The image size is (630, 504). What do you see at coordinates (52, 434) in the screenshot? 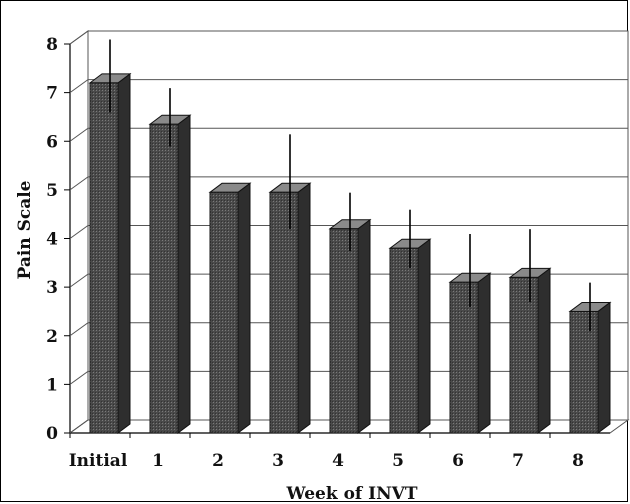
I see `y-tick-label: 0` at bounding box center [52, 434].